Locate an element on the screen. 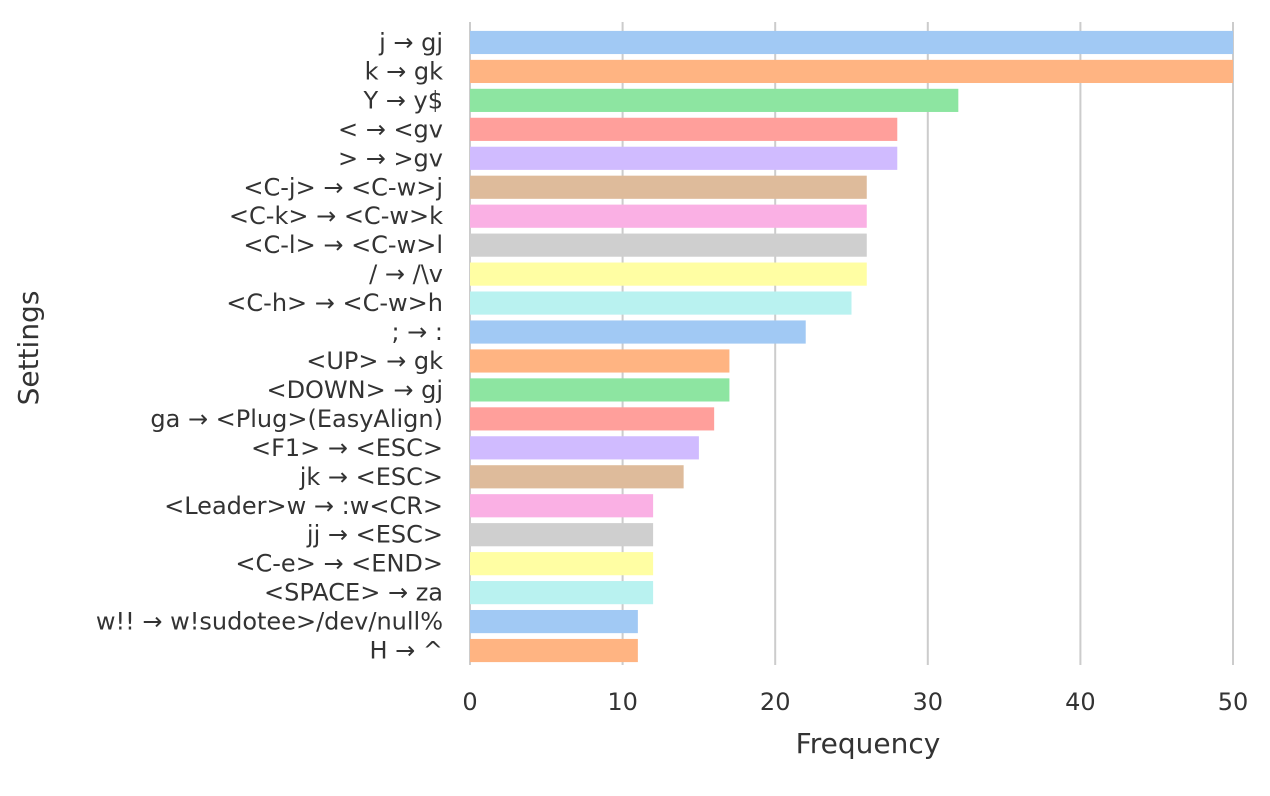 The image size is (1270, 796). category-label: <C-h> → <C-w>h is located at coordinates (334, 303).